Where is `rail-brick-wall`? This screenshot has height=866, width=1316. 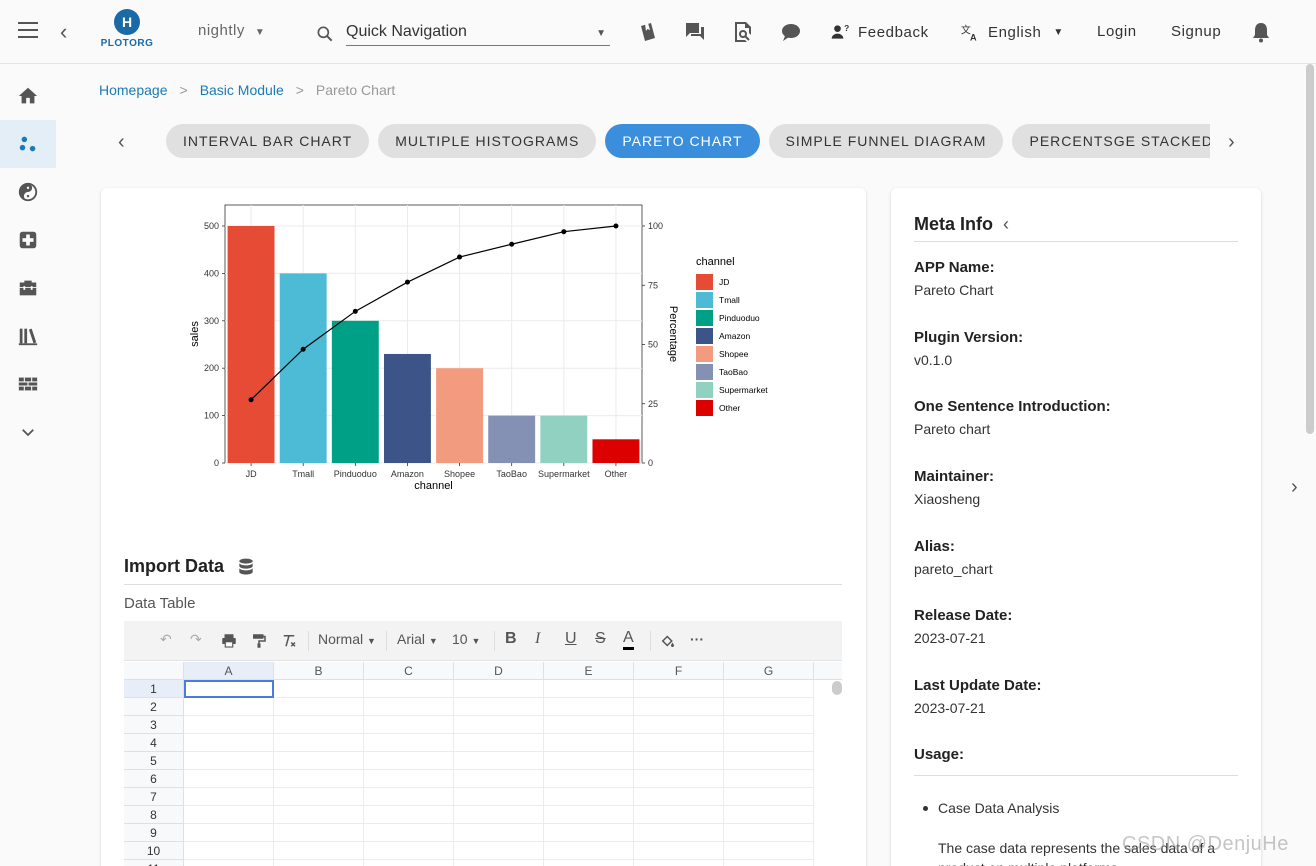 rail-brick-wall is located at coordinates (28, 384).